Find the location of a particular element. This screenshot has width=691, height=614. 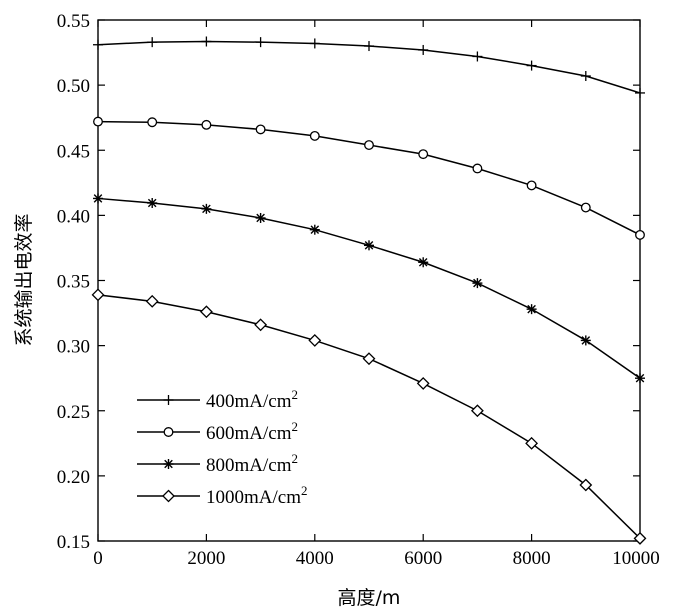

y-tick-label: 0.15 is located at coordinates (73, 542).